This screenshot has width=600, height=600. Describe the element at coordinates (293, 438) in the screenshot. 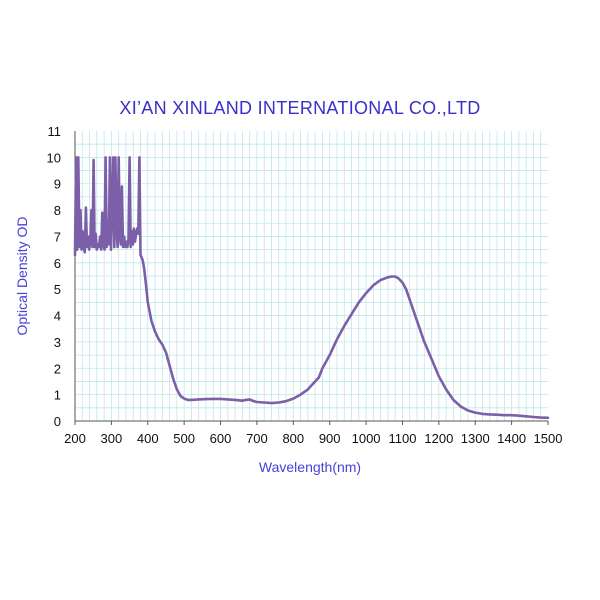

I see `x-tick-label: 800` at that location.